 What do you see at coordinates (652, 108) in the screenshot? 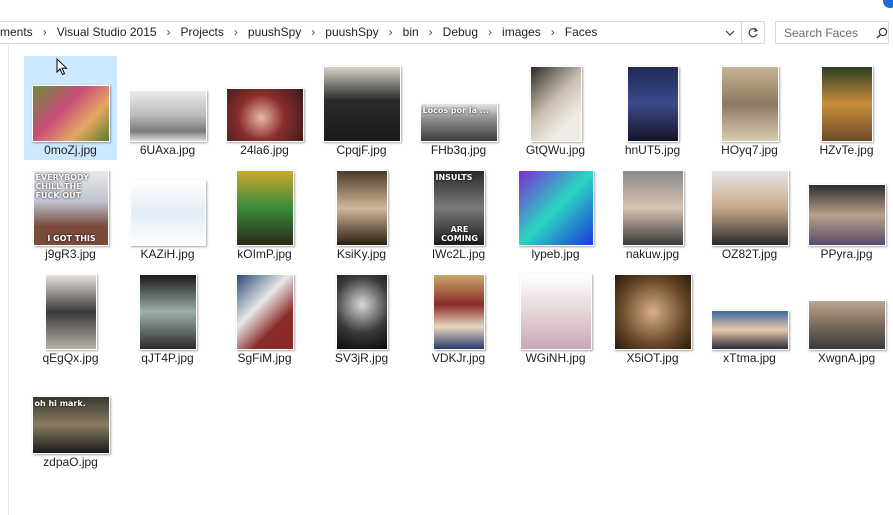
I see `file-item: hnUT5.jpg` at bounding box center [652, 108].